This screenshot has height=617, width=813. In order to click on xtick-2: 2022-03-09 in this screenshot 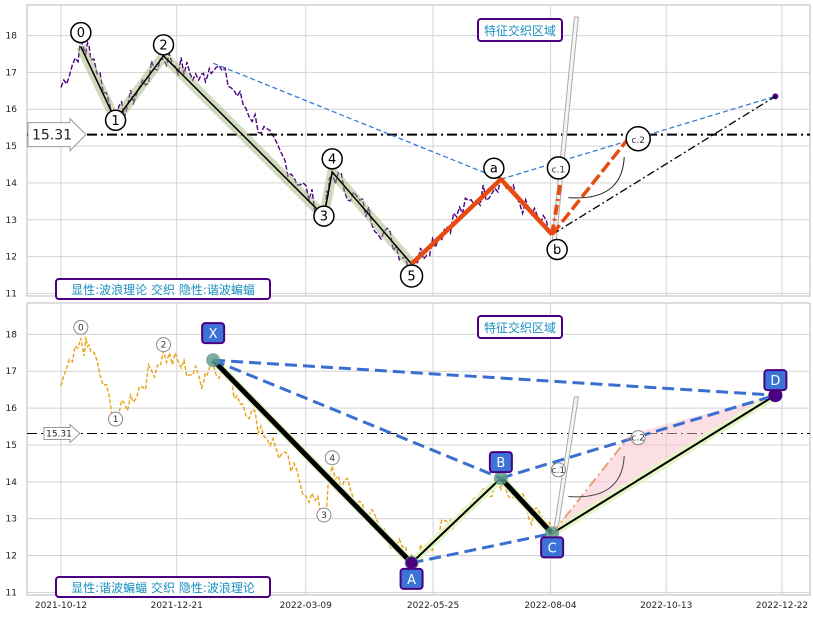, I will do `click(306, 606)`.